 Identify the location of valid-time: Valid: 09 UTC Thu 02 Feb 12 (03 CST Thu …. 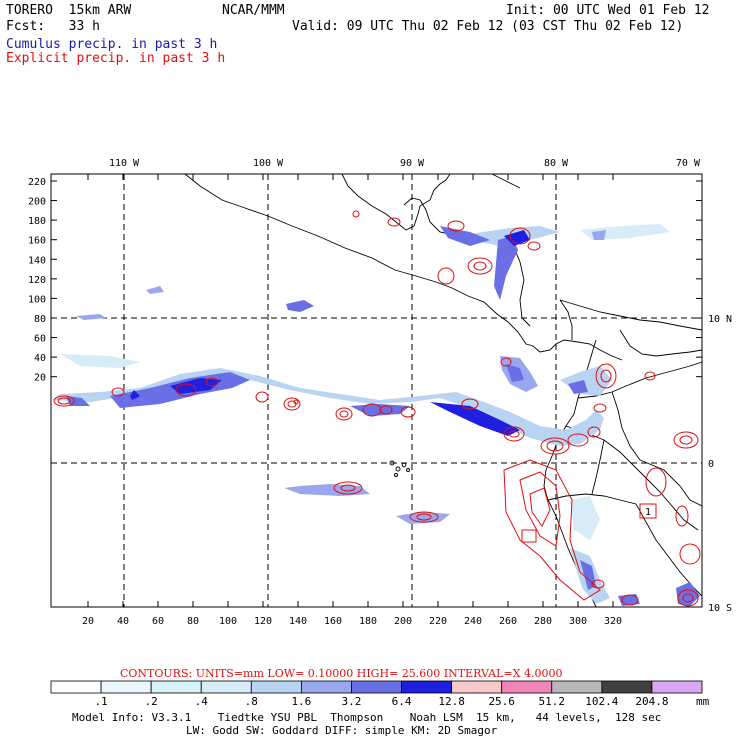
(488, 26).